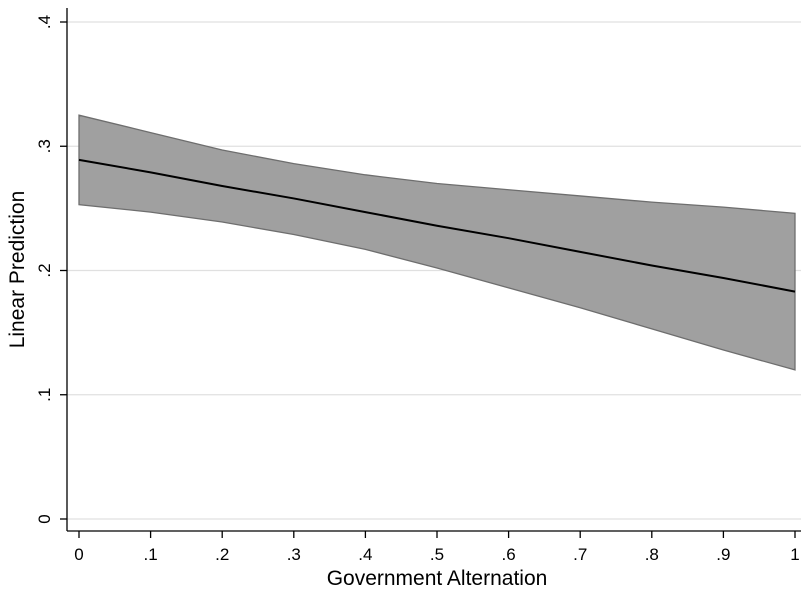 The height and width of the screenshot is (591, 801). What do you see at coordinates (44, 146) in the screenshot?
I see `y-tick-label: .3` at bounding box center [44, 146].